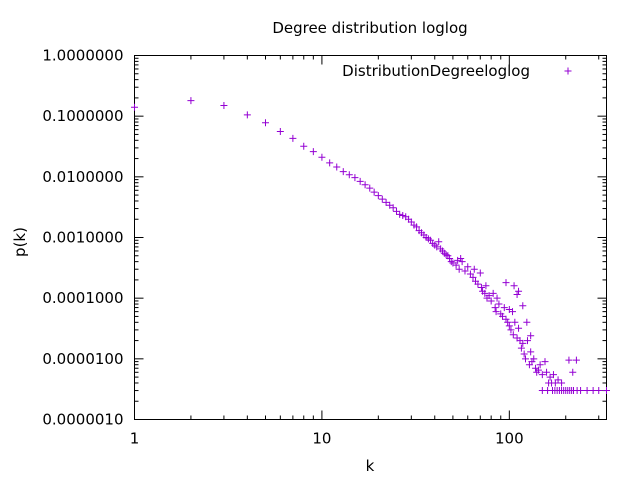  Describe the element at coordinates (82, 116) in the screenshot. I see `y-tick-label: 0.1000000` at that location.